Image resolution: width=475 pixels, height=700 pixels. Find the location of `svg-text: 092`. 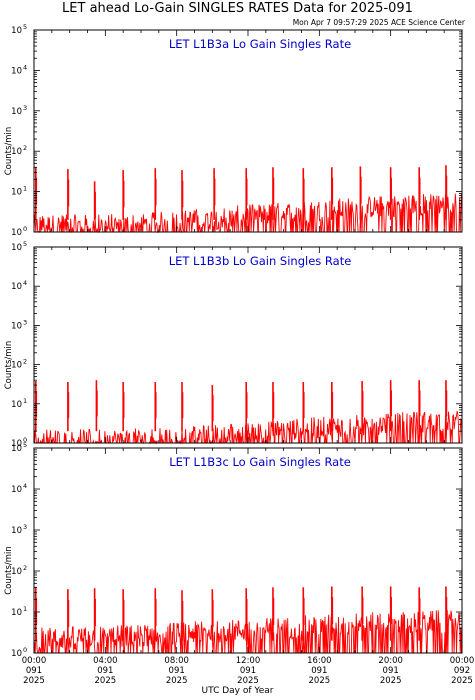

svg-text: 092 is located at coordinates (462, 671).